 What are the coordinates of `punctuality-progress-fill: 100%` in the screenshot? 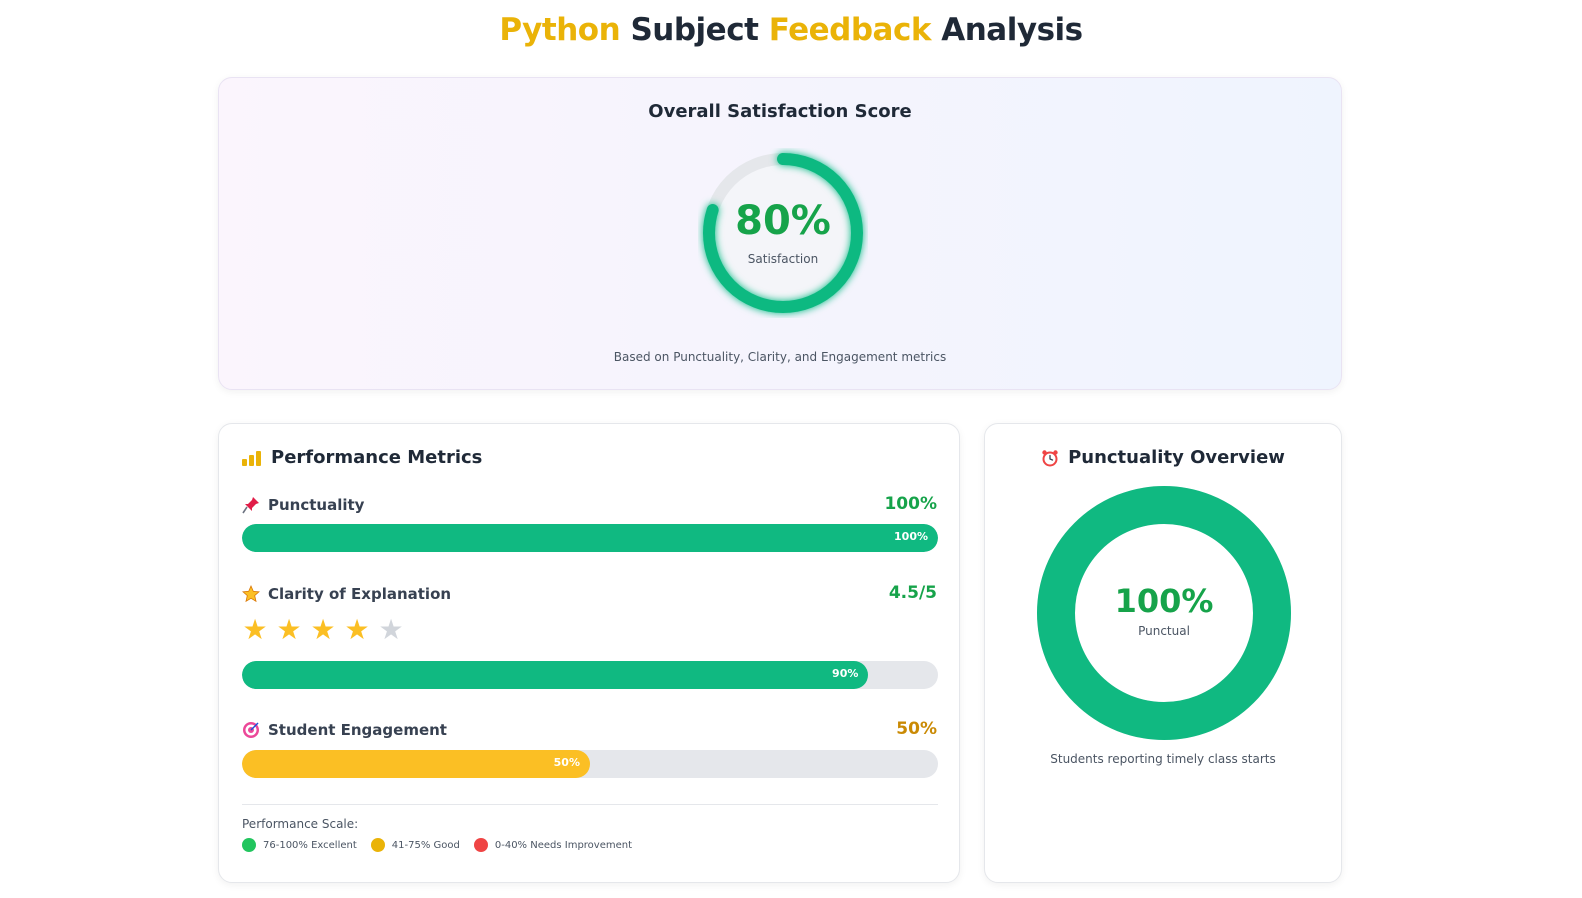 It's located at (590, 538).